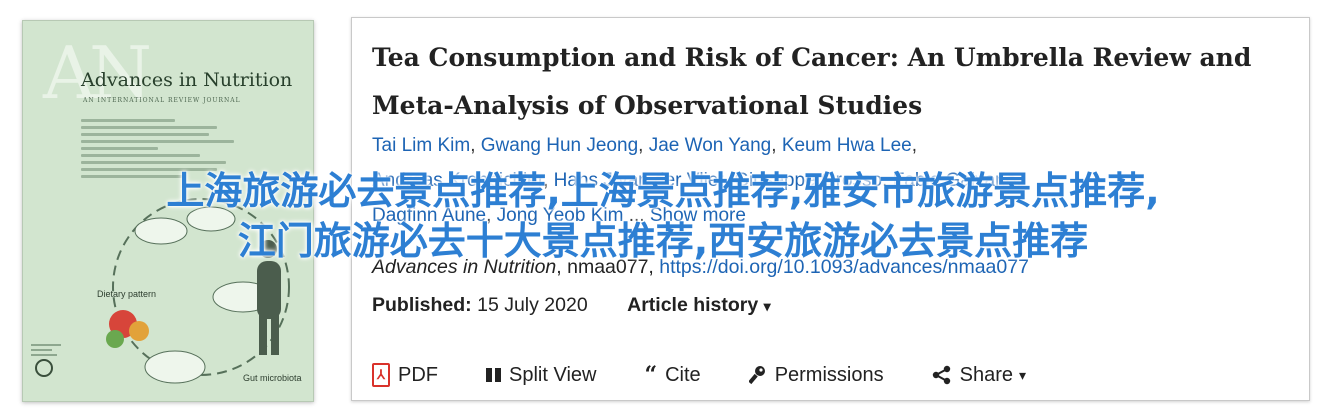 This screenshot has width=1326, height=418. I want to click on author-link: Hans J van der Vliet, so click(638, 180).